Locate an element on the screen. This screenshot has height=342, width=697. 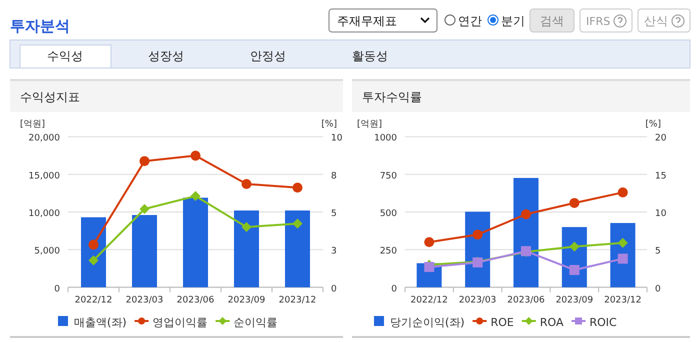
text: IFRS is located at coordinates (598, 21).